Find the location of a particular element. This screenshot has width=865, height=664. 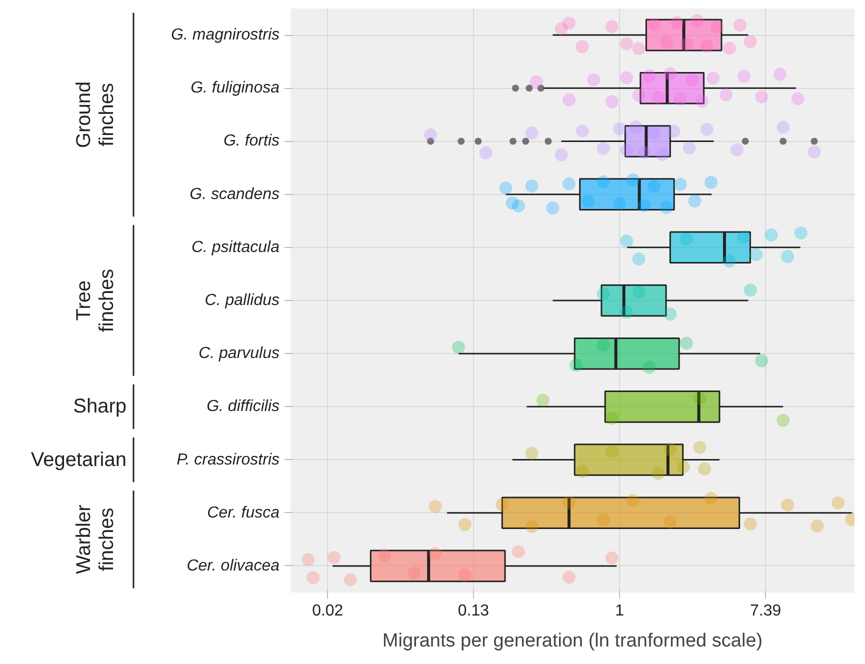

text: Warbler finches is located at coordinates (95, 539).